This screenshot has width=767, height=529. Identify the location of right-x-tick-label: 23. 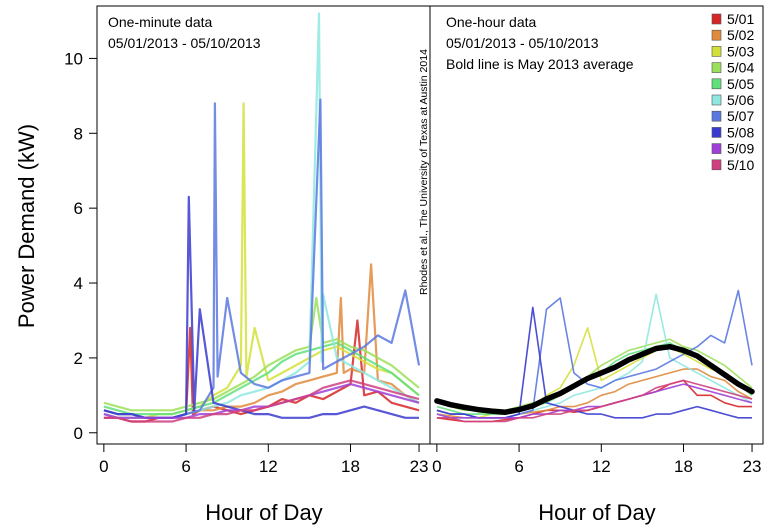
(752, 466).